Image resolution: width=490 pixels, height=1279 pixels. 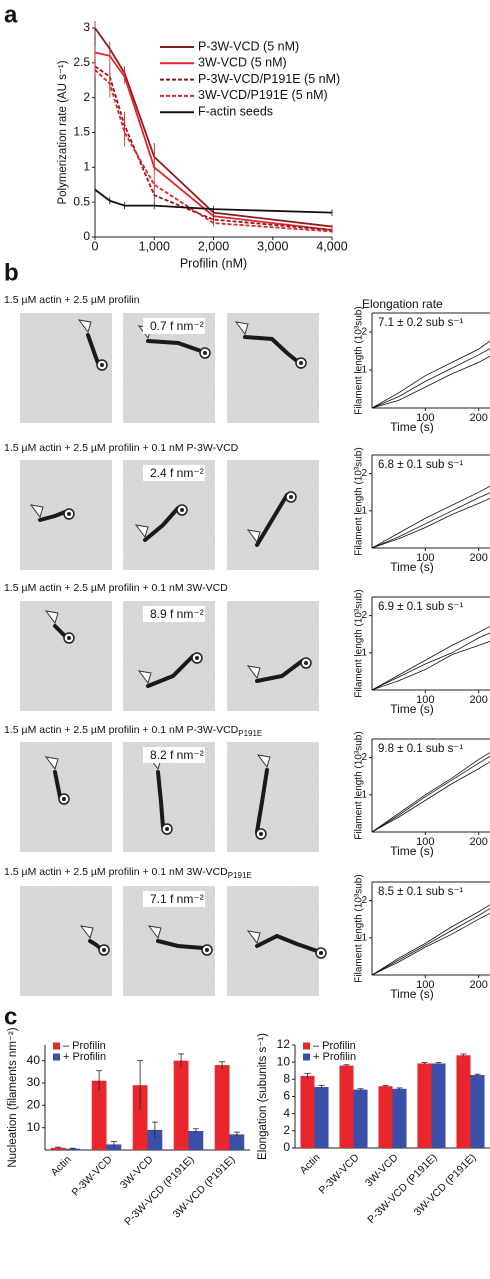 I want to click on y-tick-label: 3, so click(x=86, y=27).